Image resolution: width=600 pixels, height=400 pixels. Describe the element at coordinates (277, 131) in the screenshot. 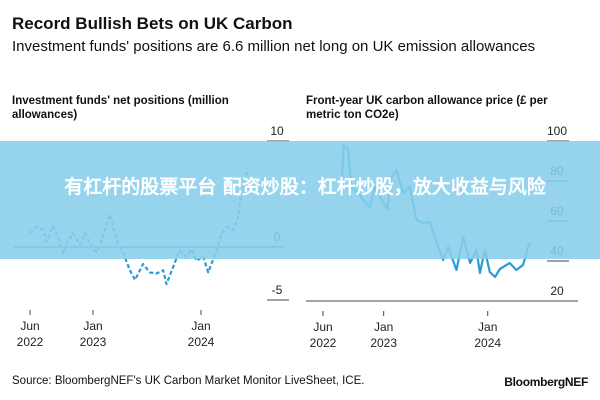

I see `y-tick-label: 10` at that location.